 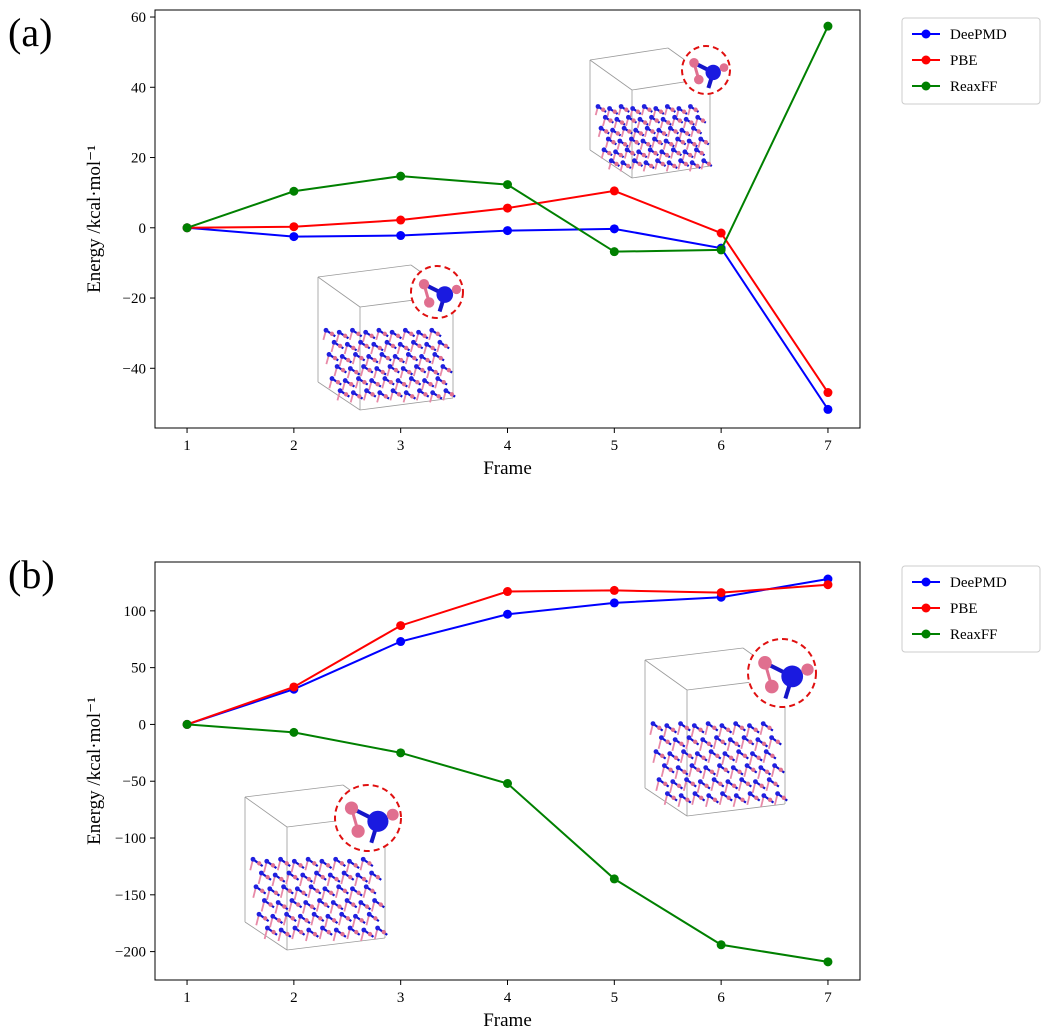 I want to click on inset-zoom-circle, so click(x=437, y=292).